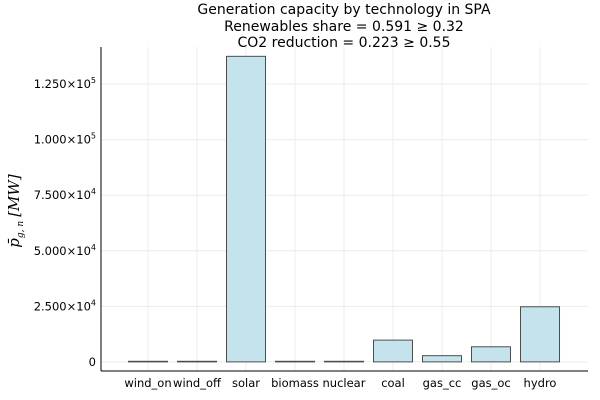 The width and height of the screenshot is (600, 400). I want to click on y-tick-mantissa: 1.250×10, so click(62, 84).